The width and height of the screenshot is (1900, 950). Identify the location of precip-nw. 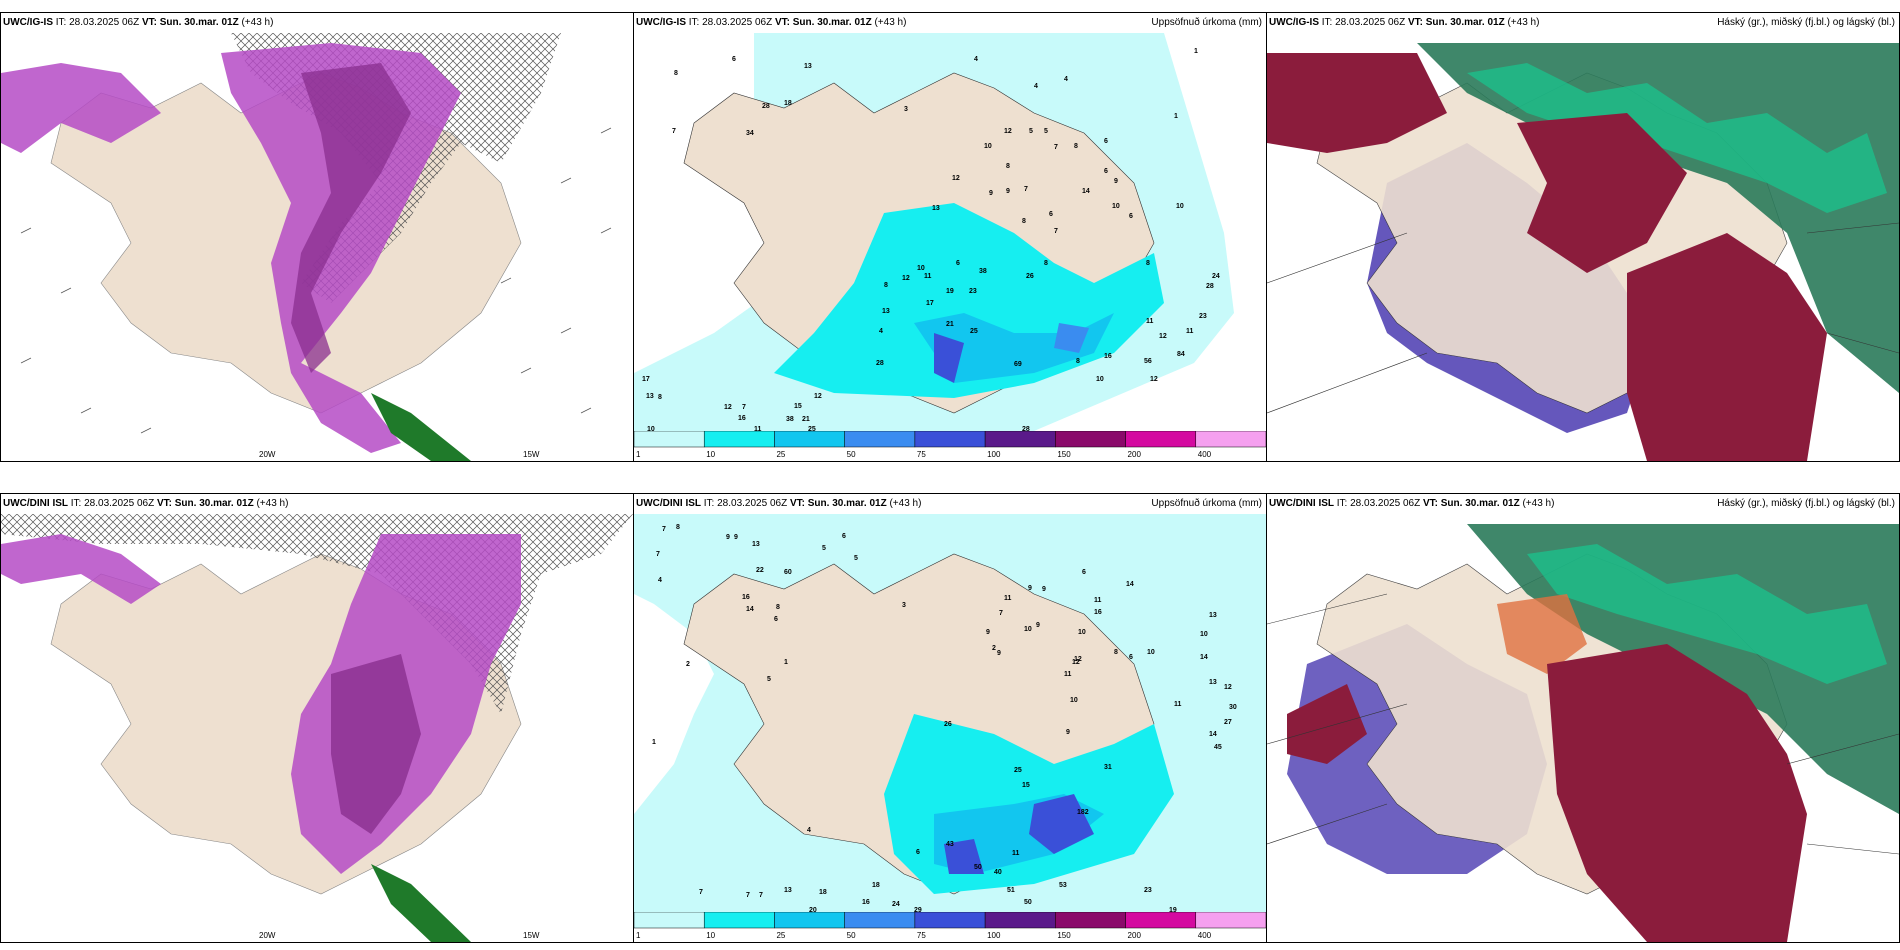
(81, 569).